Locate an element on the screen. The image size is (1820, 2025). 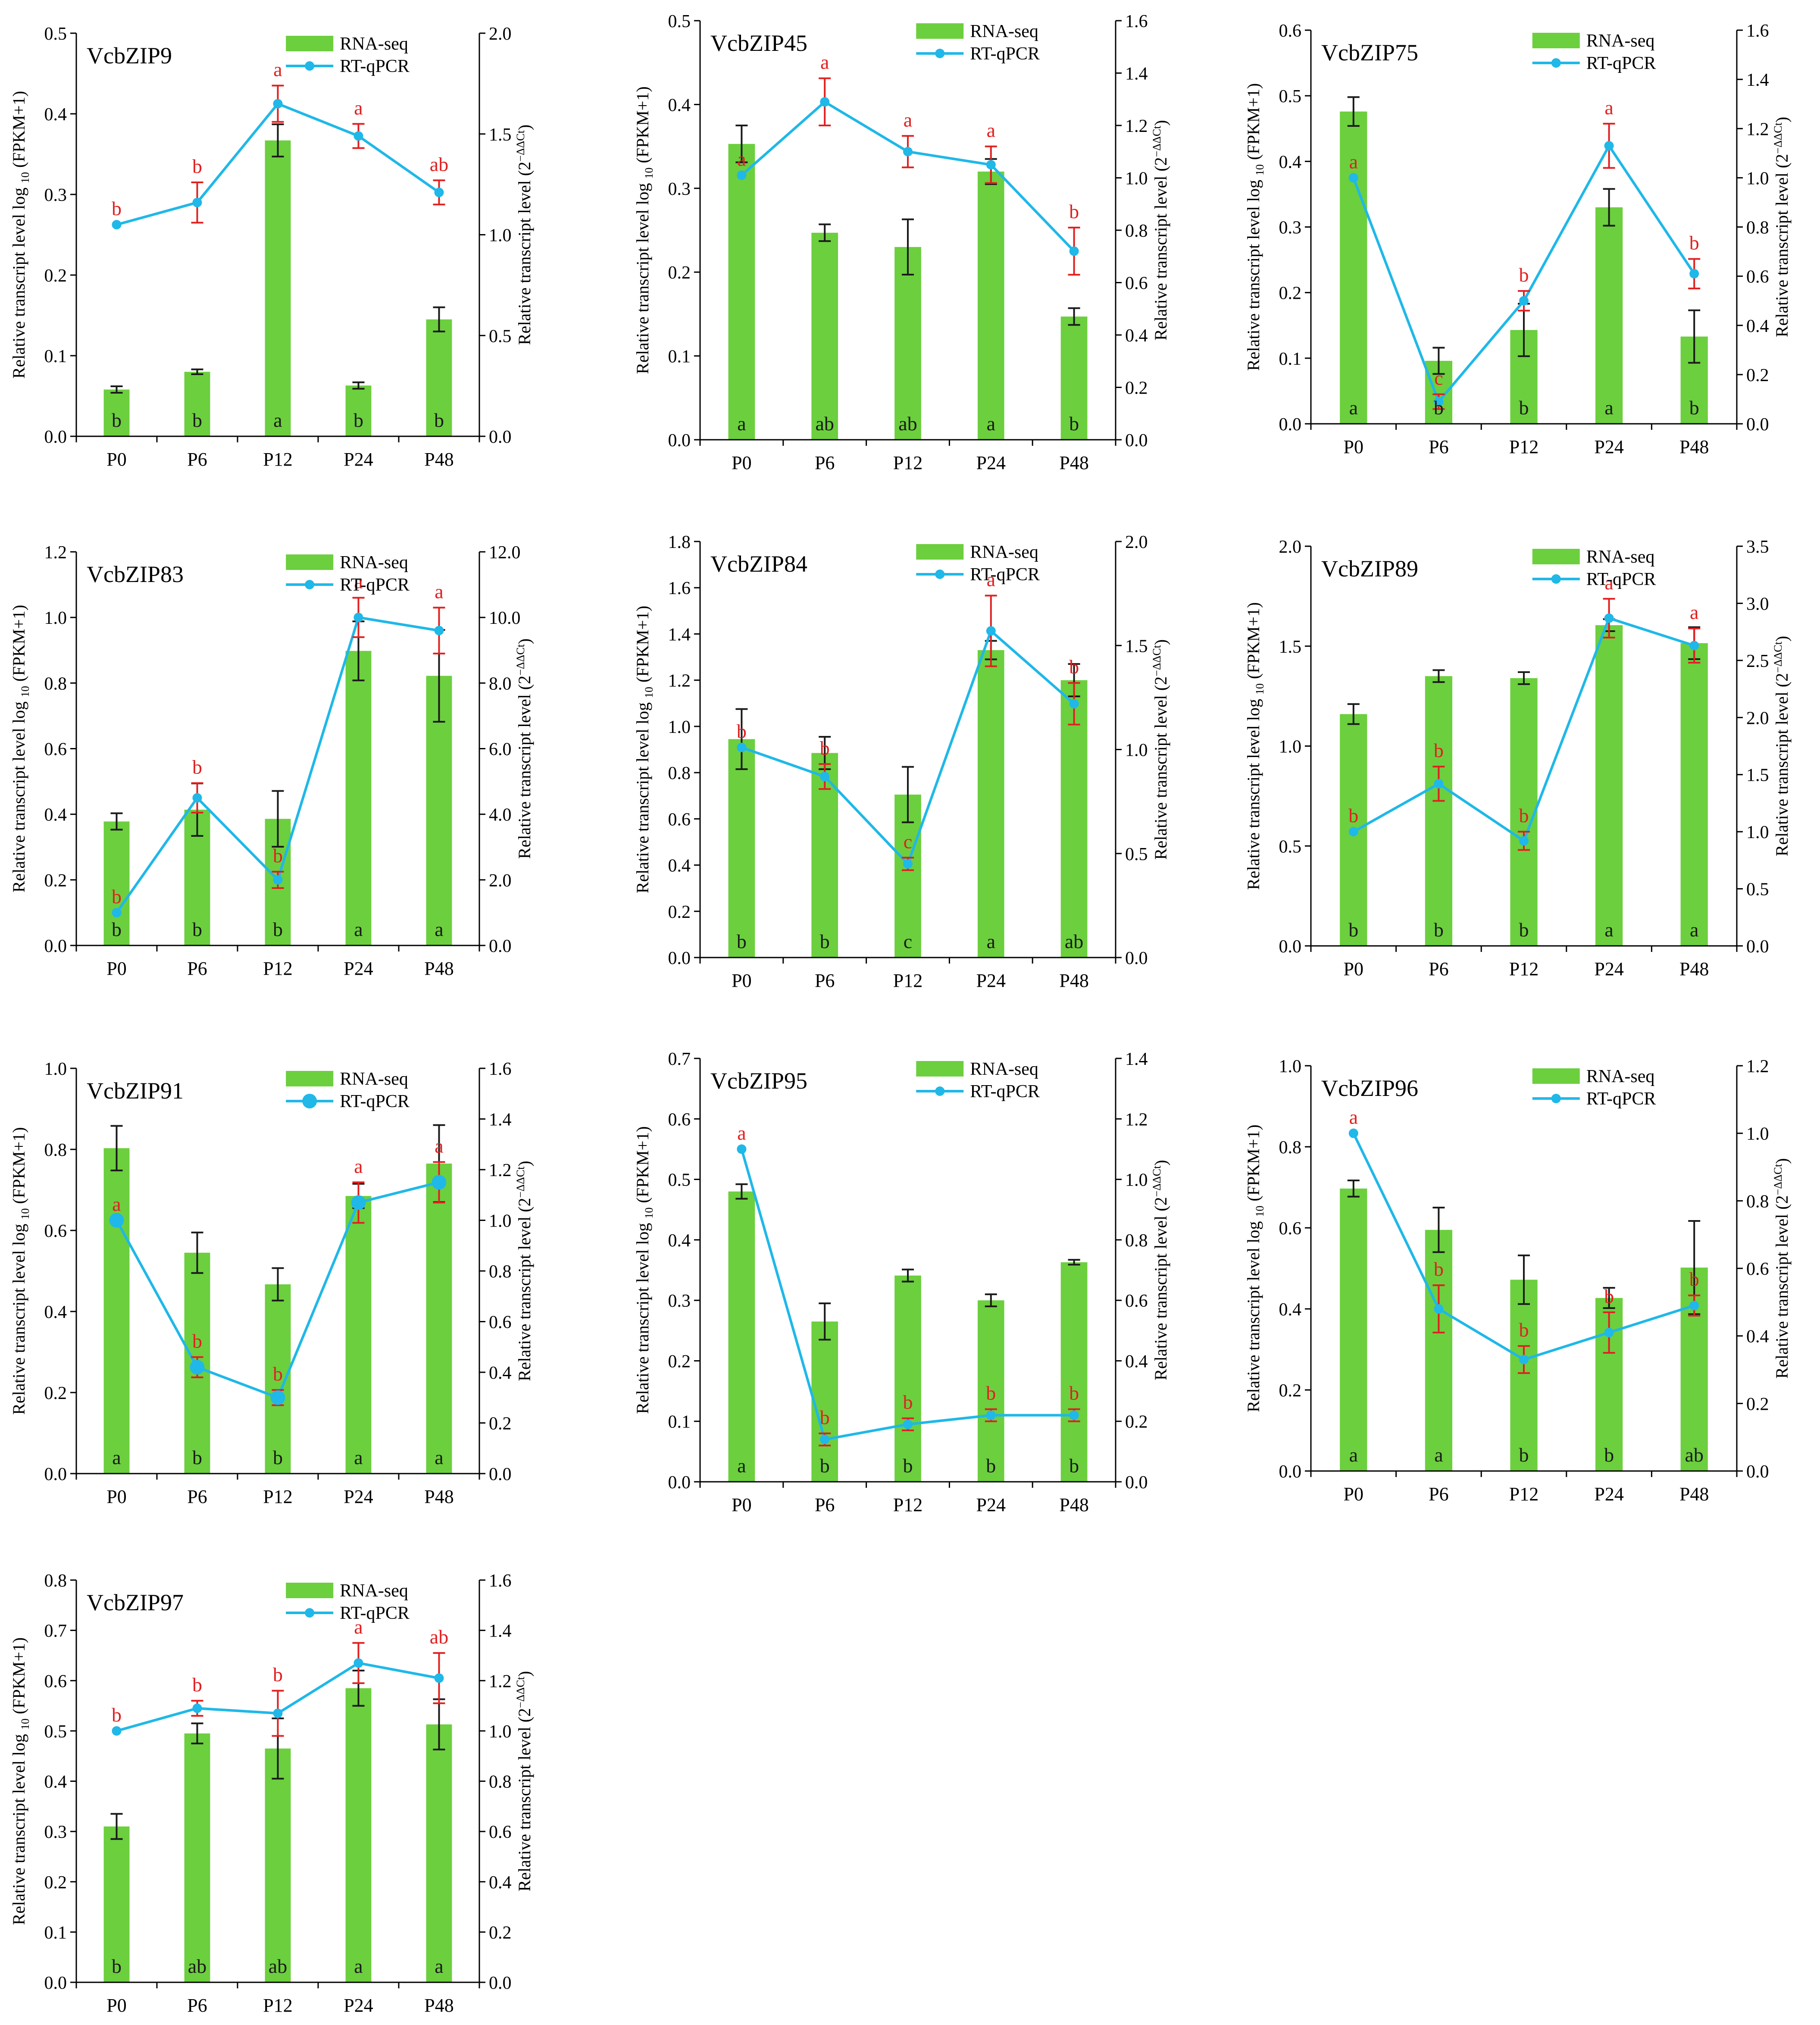
left-y-tick-label: 1.4 is located at coordinates (679, 635).